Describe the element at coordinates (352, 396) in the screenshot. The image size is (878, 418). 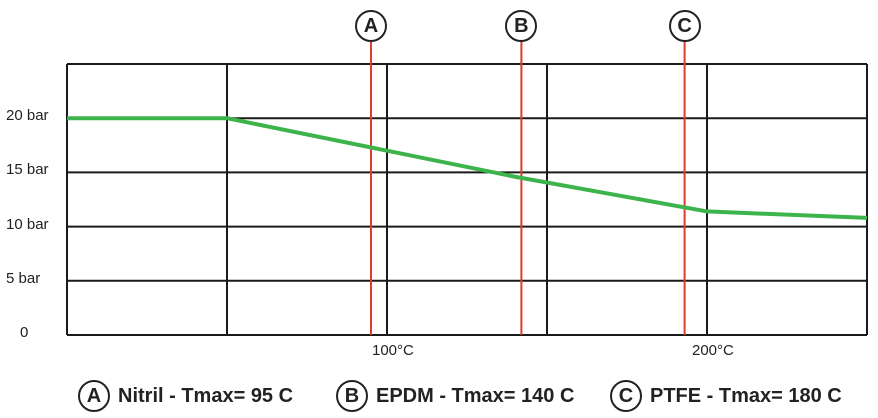
I see `legend-marker-b: B` at that location.